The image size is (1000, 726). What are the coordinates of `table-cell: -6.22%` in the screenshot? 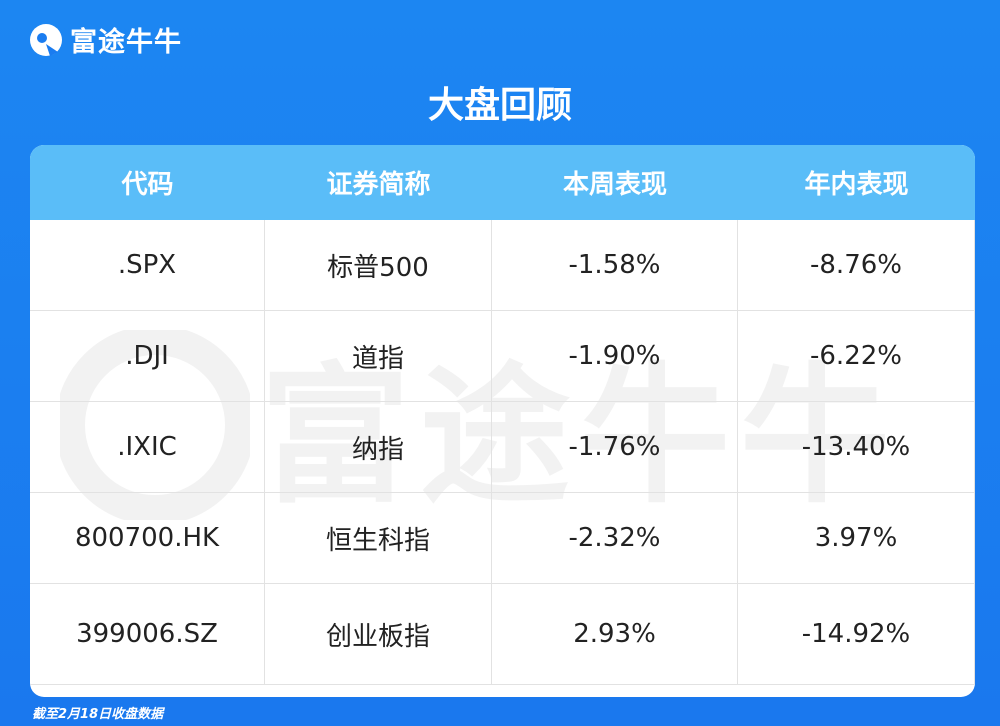 It's located at (856, 356).